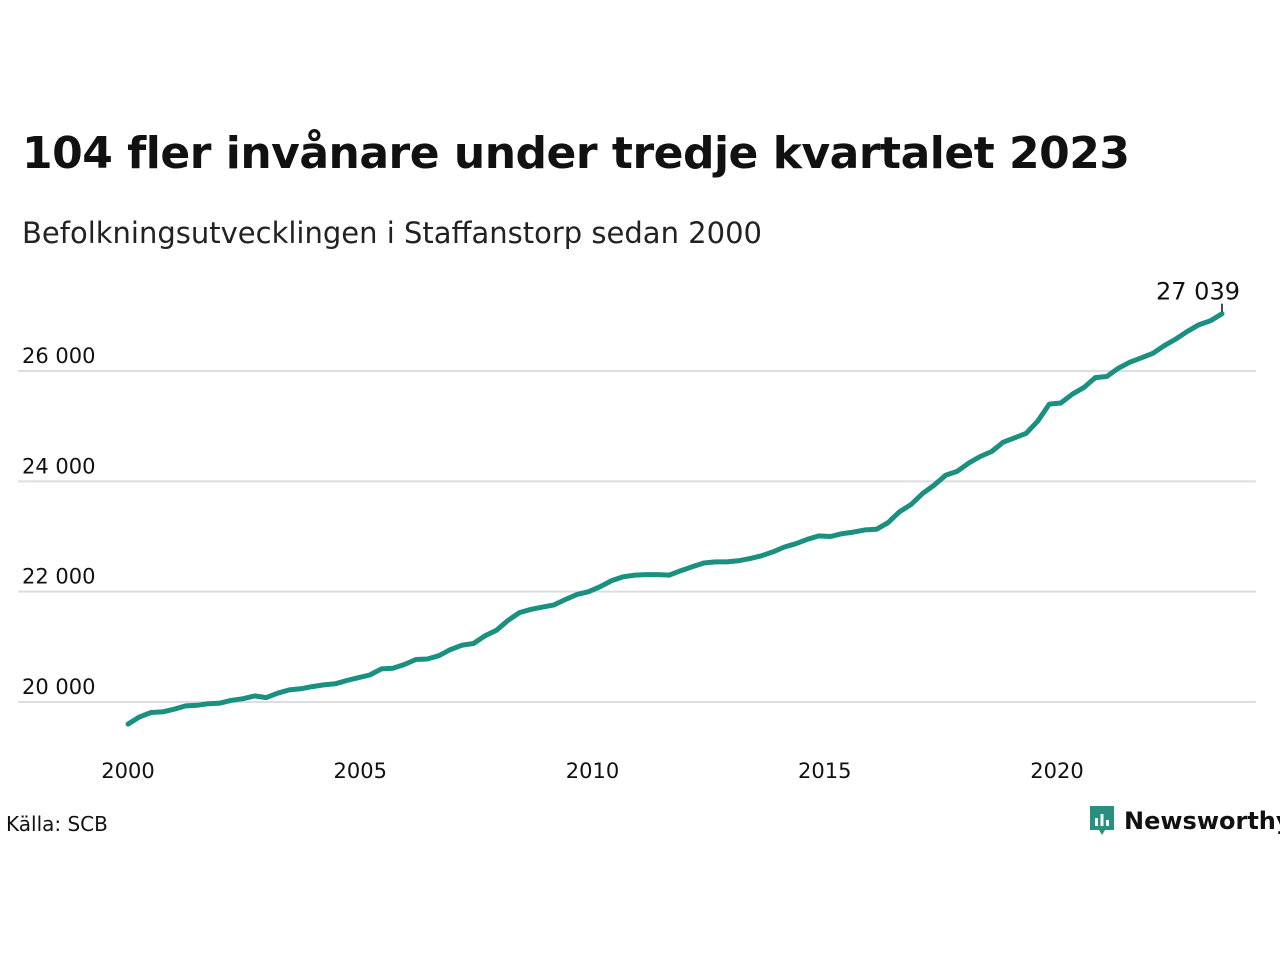 This screenshot has height=960, width=1280. Describe the element at coordinates (1102, 820) in the screenshot. I see `newsworthy-logo-icon` at that location.